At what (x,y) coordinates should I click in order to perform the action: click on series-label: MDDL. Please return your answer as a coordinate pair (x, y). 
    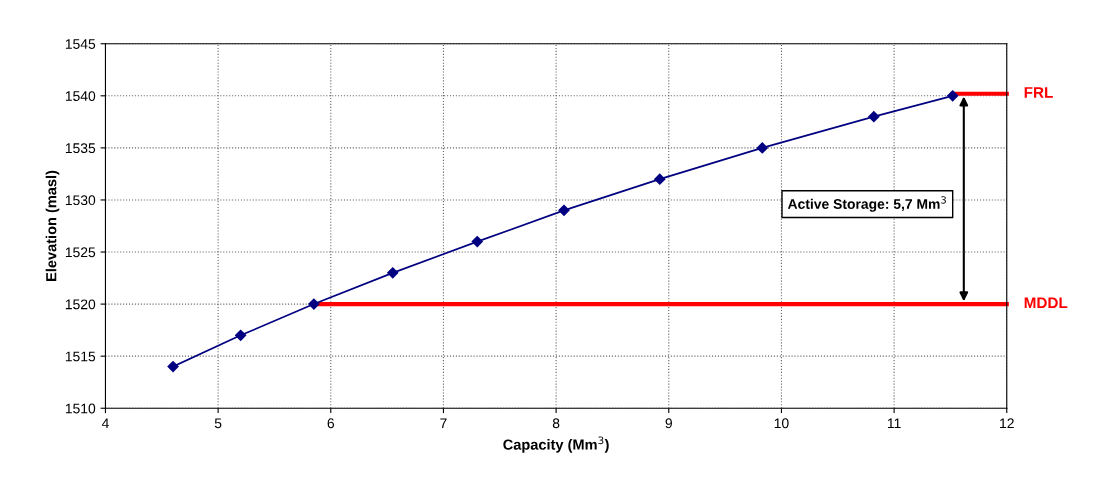
    Looking at the image, I should click on (1046, 303).